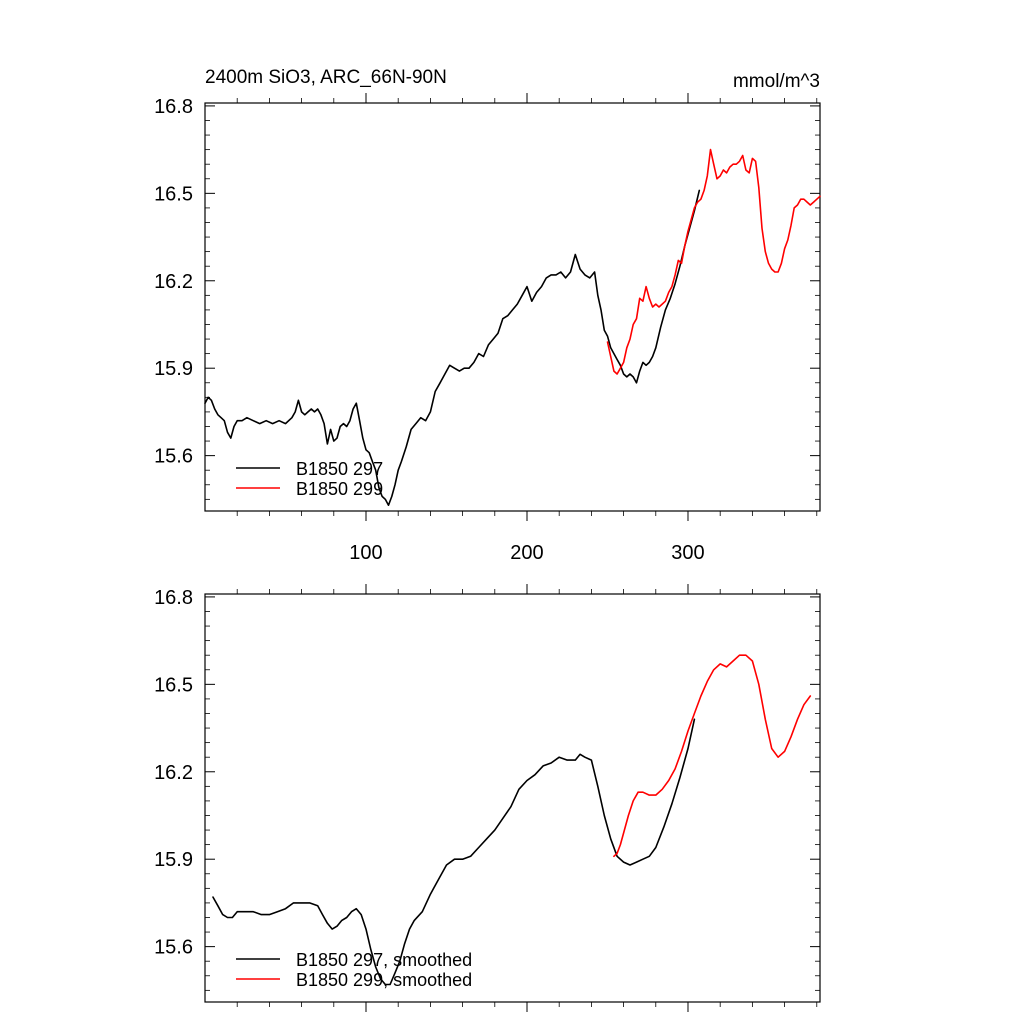  Describe the element at coordinates (326, 77) in the screenshot. I see `chart-title: 2400m SiO3, ARC_66N-90N` at that location.